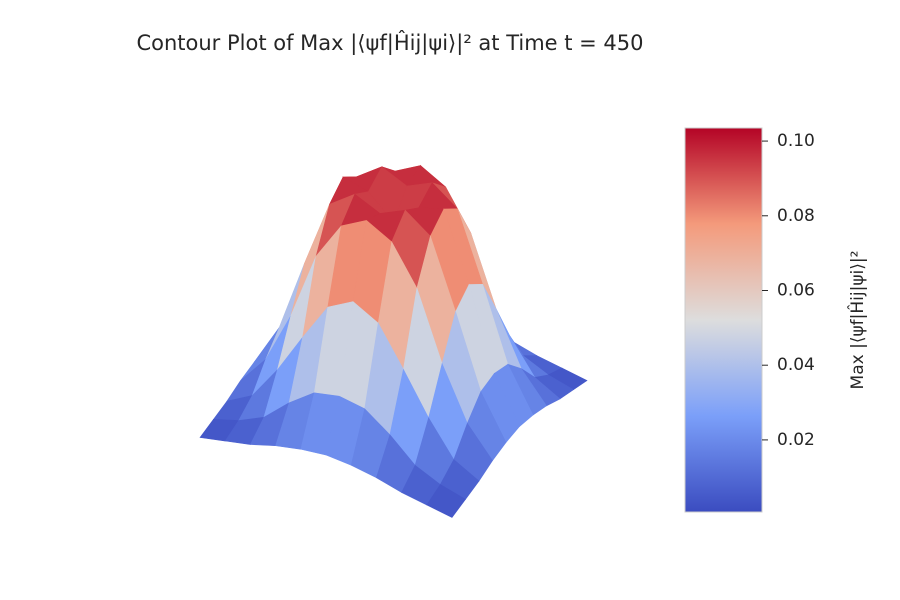 This screenshot has height=600, width=900. Describe the element at coordinates (796, 365) in the screenshot. I see `colorbar-tick-label: 0.04` at that location.